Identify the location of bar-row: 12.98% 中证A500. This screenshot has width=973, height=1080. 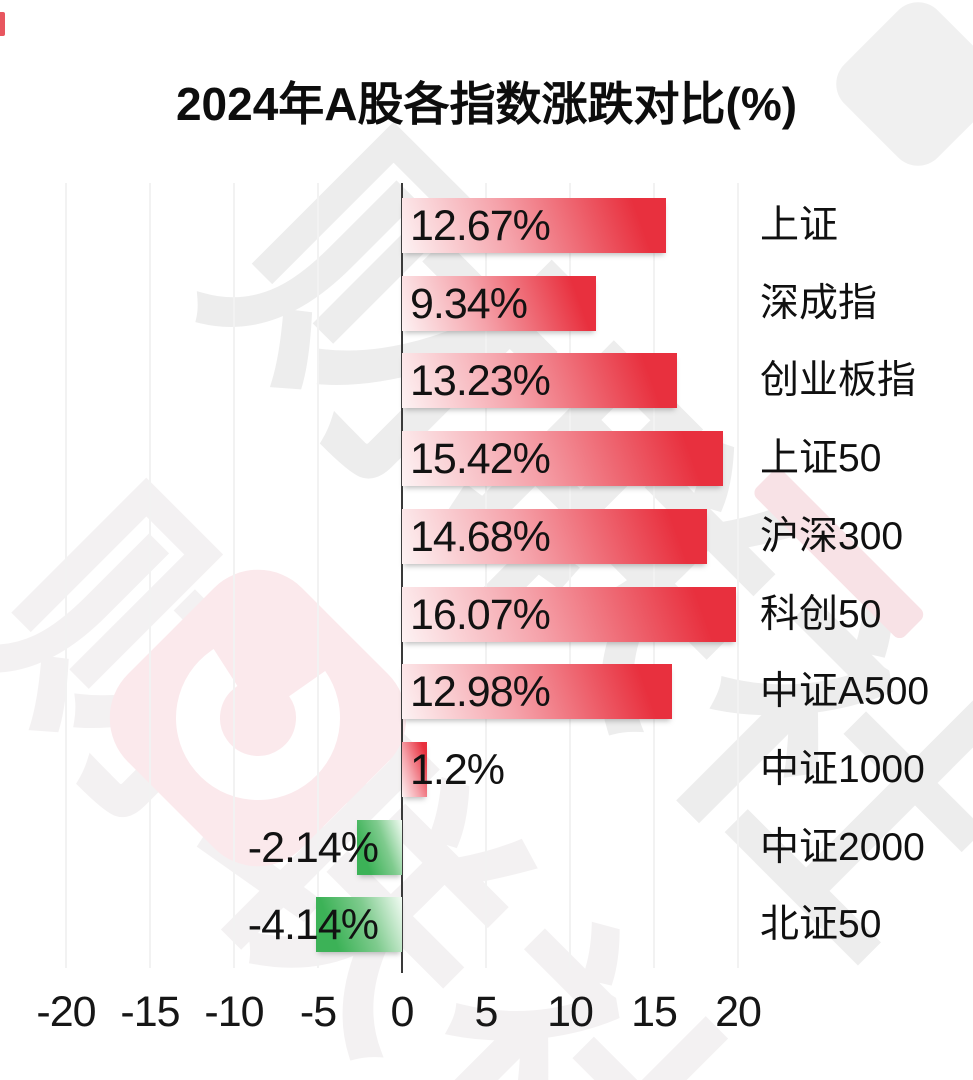
(486, 691).